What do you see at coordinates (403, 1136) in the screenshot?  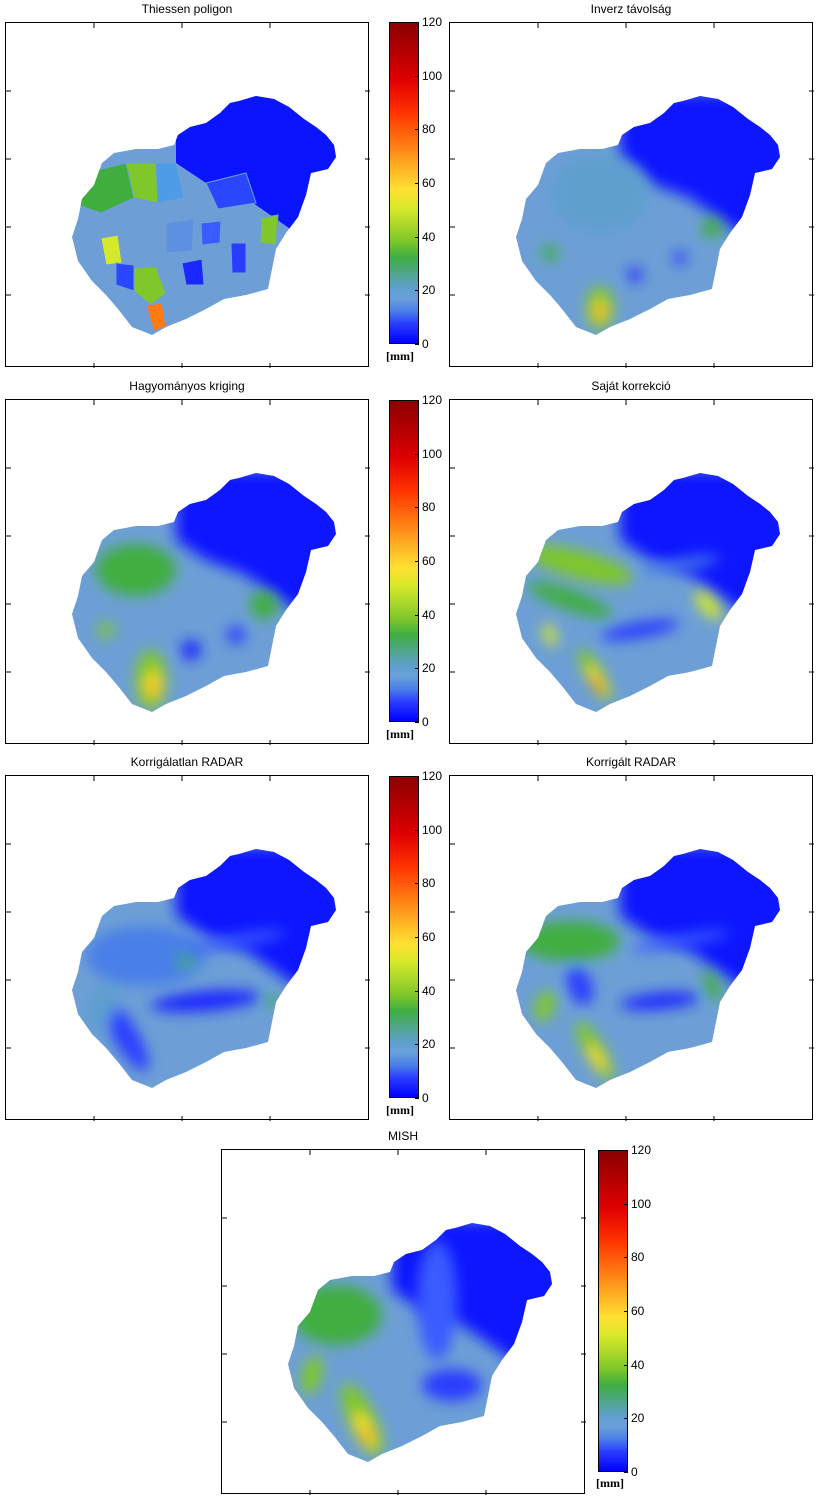 I see `panel-title-mish: MISH` at bounding box center [403, 1136].